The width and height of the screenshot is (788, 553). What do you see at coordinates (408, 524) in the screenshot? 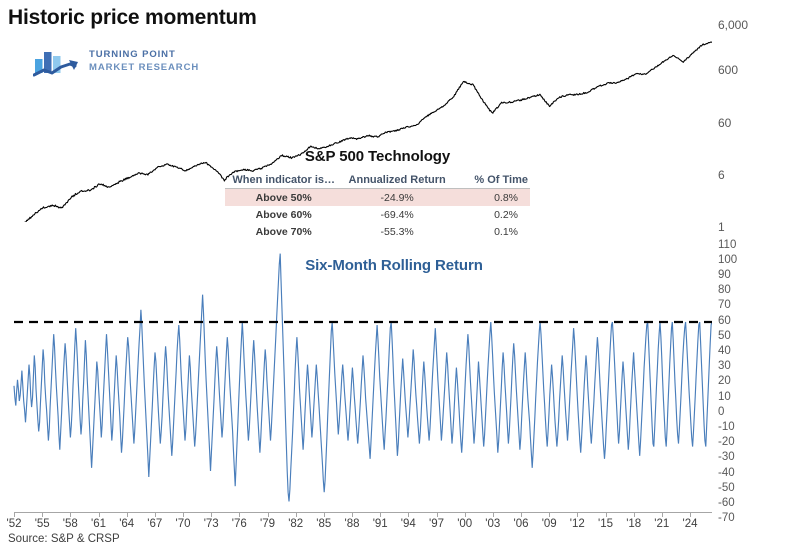
I see `x-axis-tick-label: '94` at bounding box center [408, 524].